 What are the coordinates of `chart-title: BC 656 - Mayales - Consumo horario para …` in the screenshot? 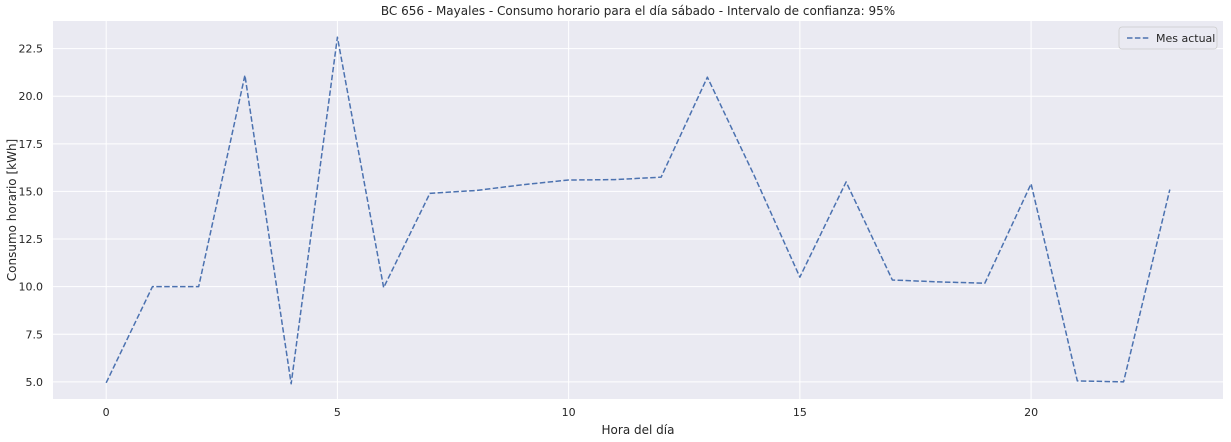 It's located at (638, 11).